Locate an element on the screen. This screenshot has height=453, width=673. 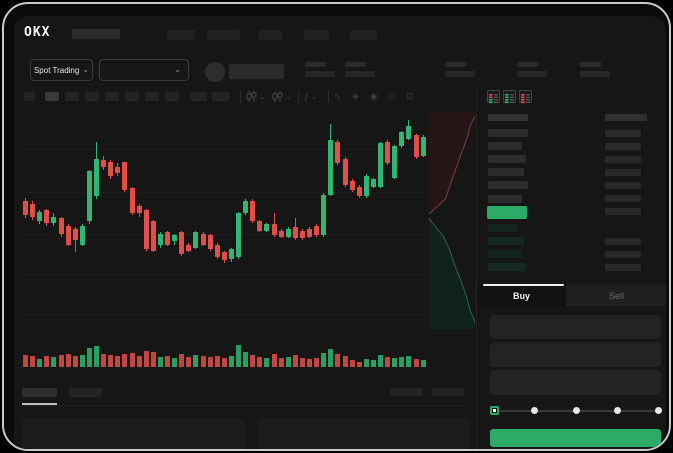
objects-icon: ◈ is located at coordinates (355, 96).